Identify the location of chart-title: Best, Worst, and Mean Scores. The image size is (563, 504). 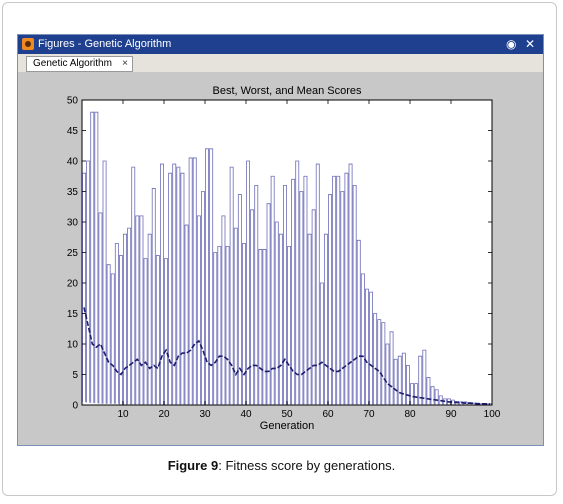
(287, 91).